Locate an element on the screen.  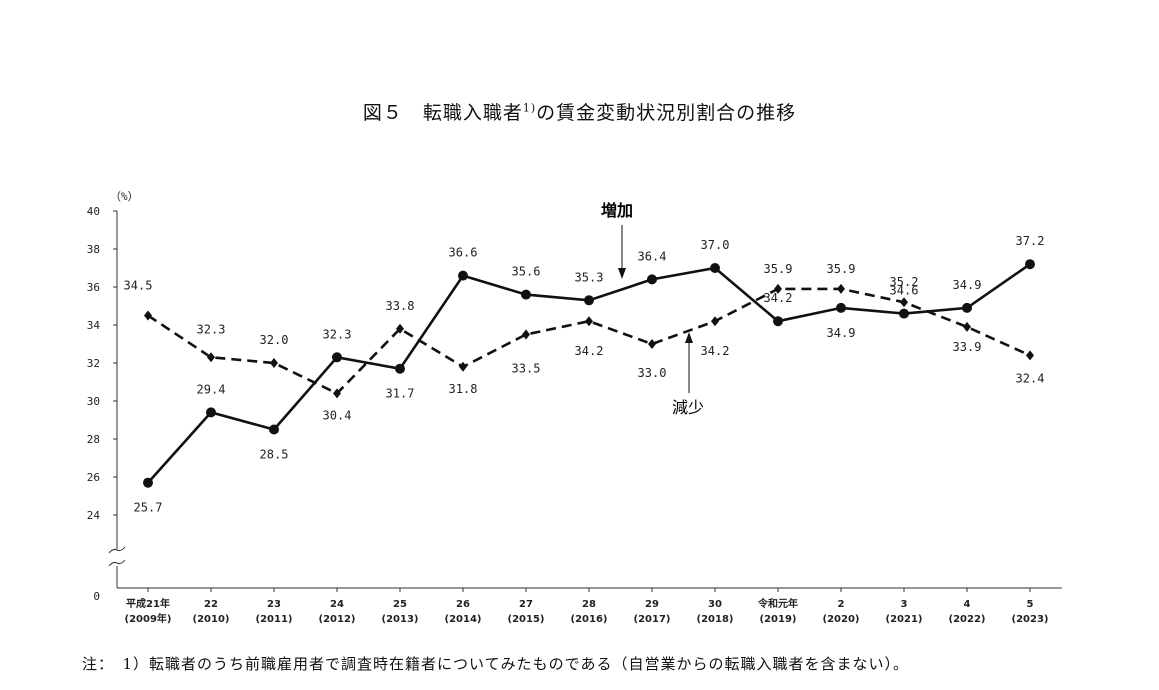
y-tick-label: 40 is located at coordinates (93, 211).